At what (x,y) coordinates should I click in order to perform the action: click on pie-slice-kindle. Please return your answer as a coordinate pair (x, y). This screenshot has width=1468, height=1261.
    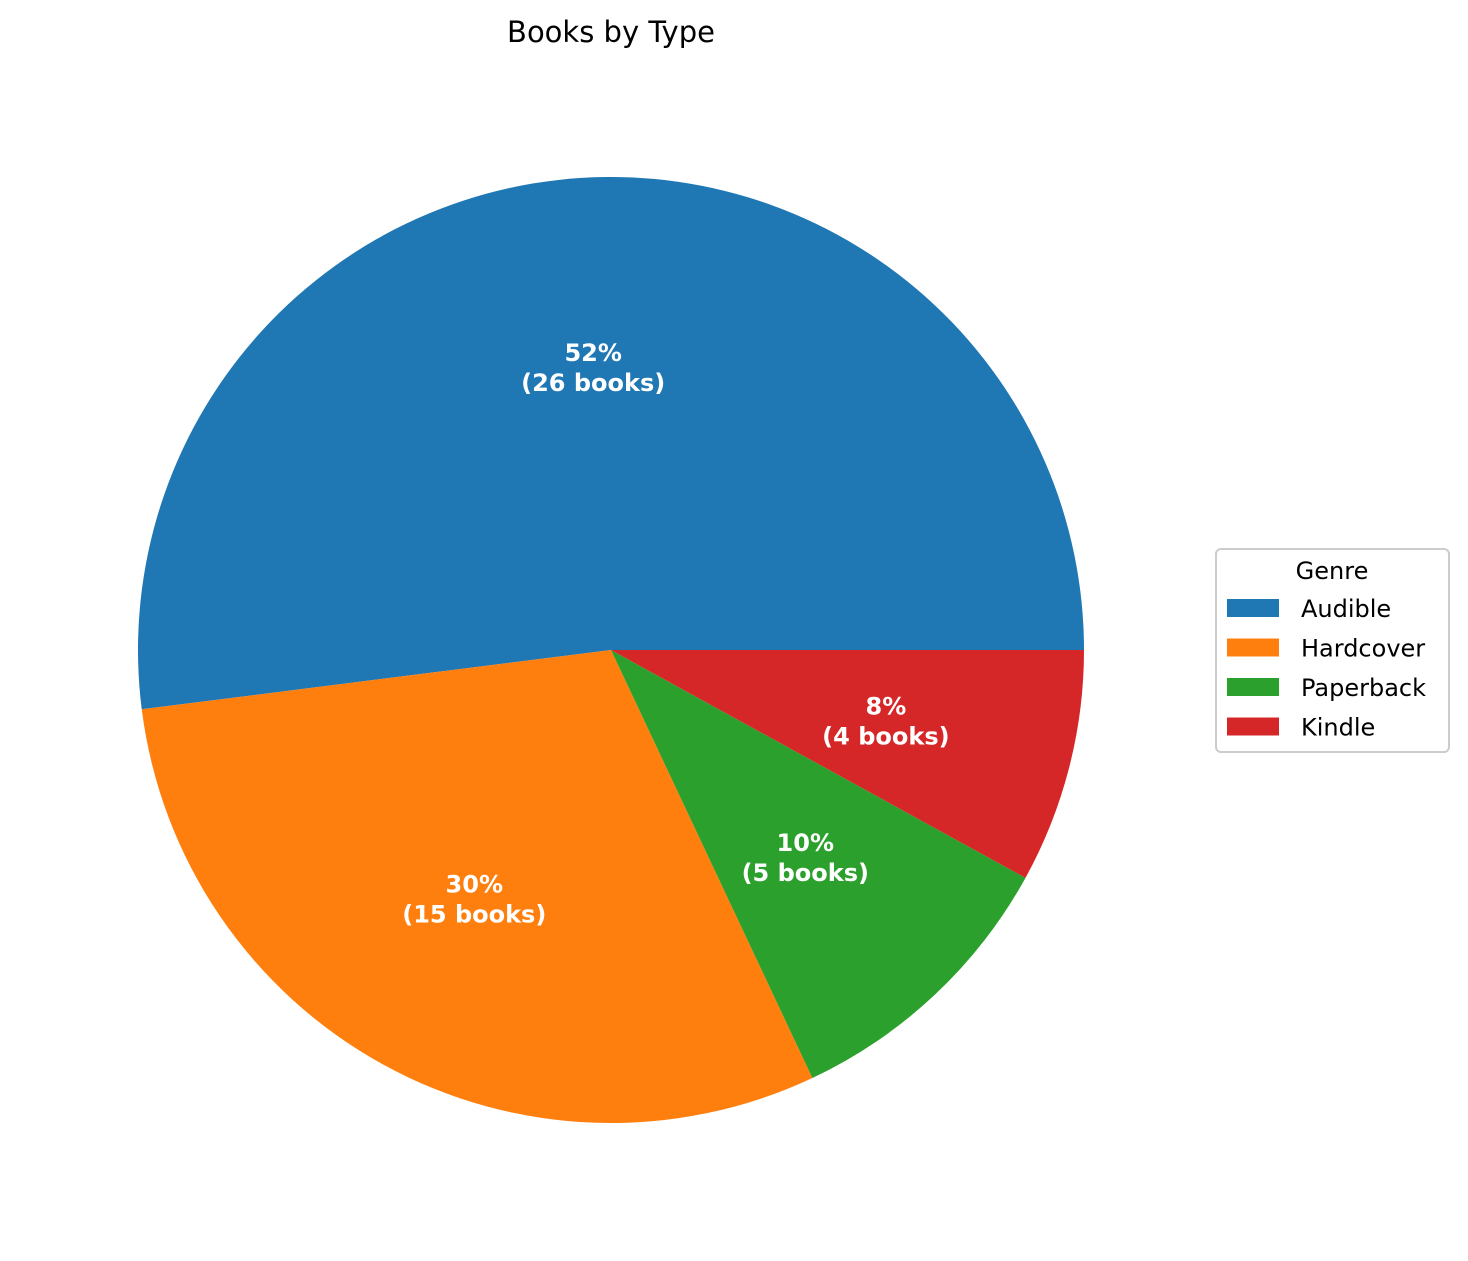
    Looking at the image, I should click on (847, 764).